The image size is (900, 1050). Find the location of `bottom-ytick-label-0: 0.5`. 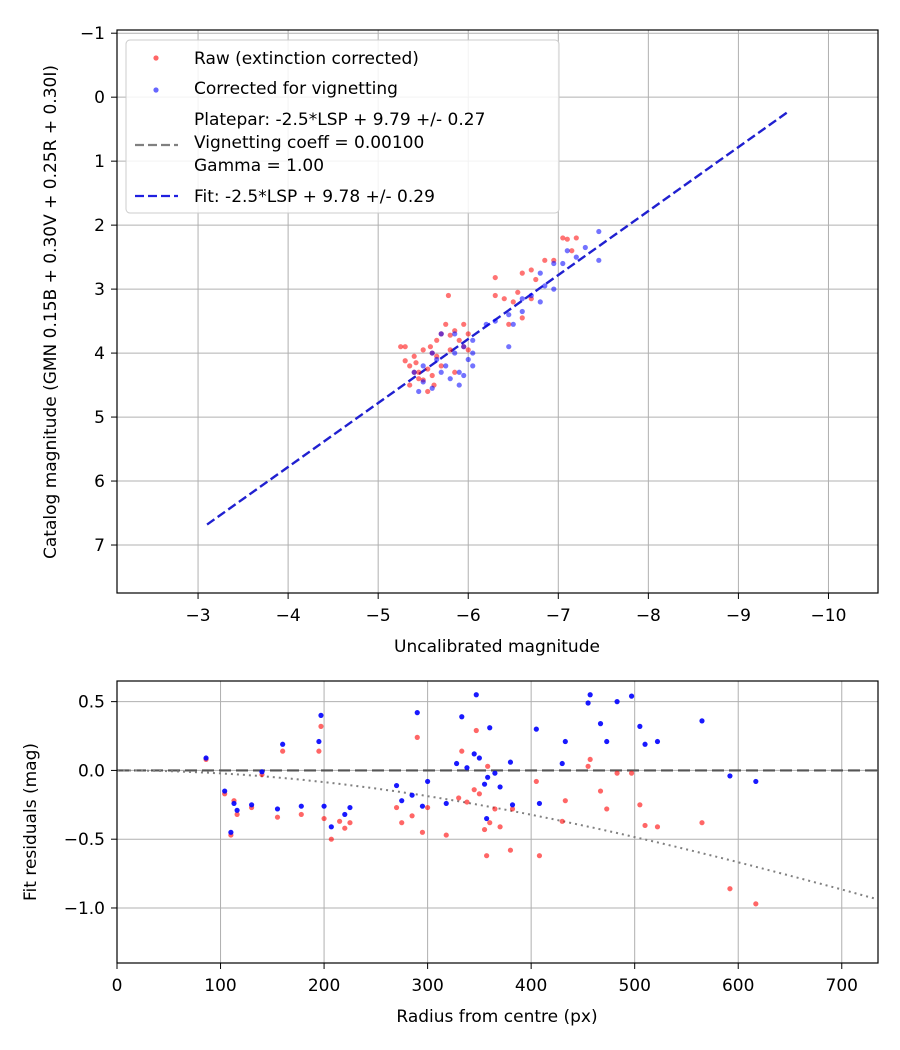

bottom-ytick-label-0: 0.5 is located at coordinates (91, 703).